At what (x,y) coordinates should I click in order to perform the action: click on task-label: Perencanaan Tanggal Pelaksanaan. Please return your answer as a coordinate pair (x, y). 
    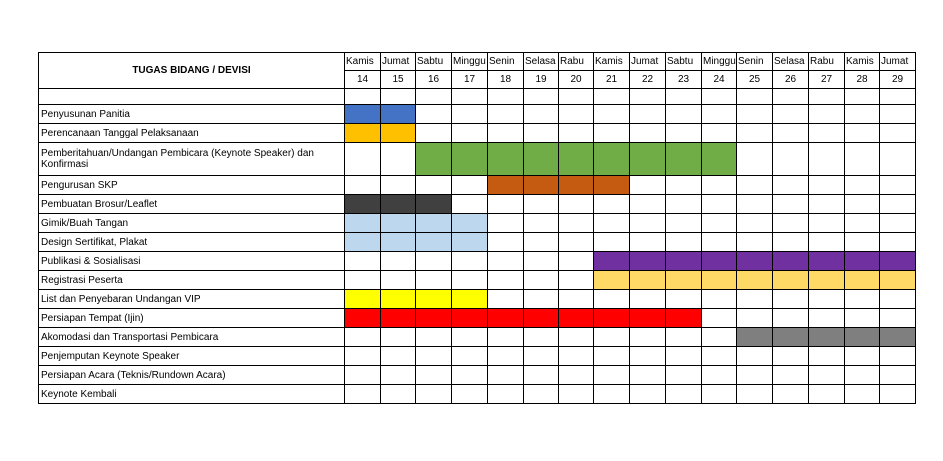
    Looking at the image, I should click on (191, 133).